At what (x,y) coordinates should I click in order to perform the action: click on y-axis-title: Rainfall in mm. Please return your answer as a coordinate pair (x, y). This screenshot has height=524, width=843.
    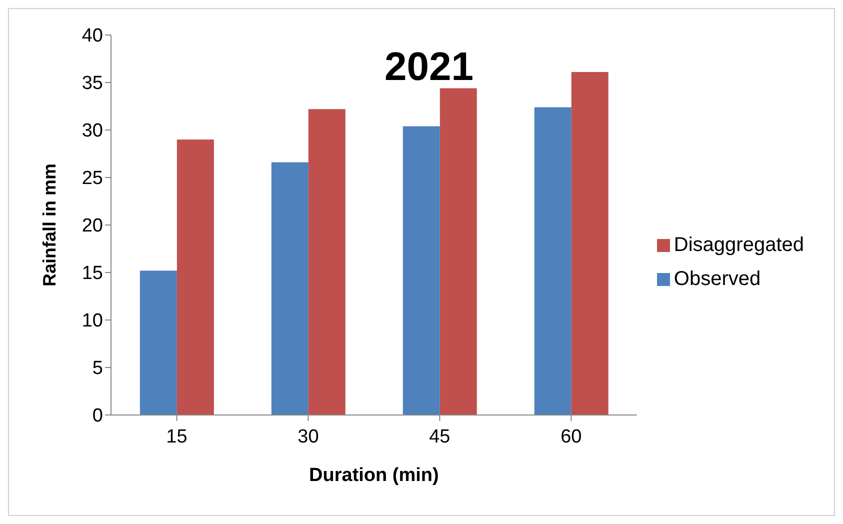
    Looking at the image, I should click on (49, 225).